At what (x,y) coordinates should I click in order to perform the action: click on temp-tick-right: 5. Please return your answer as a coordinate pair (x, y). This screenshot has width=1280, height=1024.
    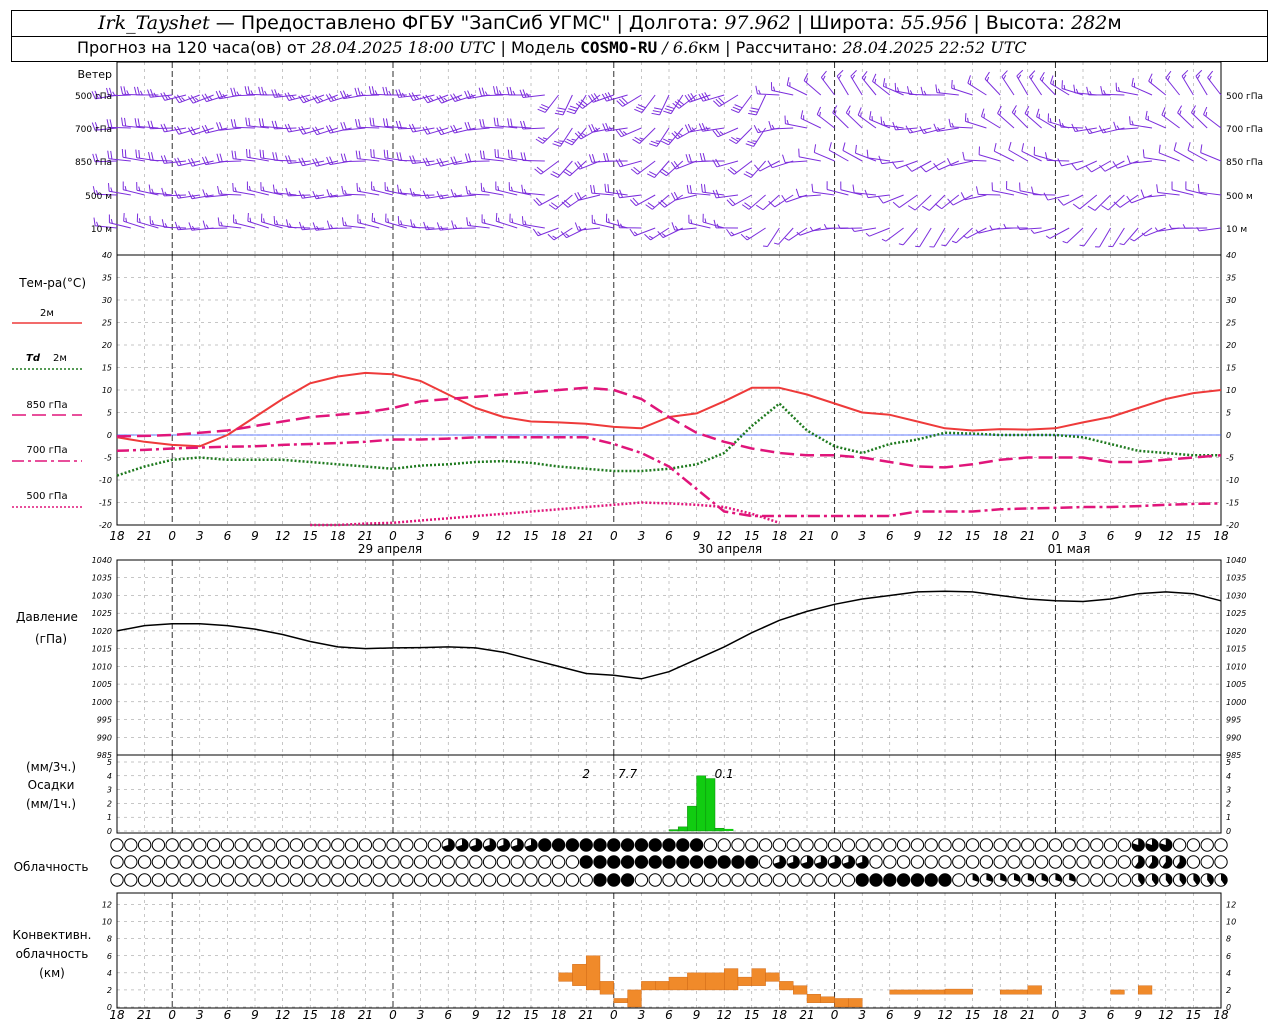
    Looking at the image, I should click on (1228, 413).